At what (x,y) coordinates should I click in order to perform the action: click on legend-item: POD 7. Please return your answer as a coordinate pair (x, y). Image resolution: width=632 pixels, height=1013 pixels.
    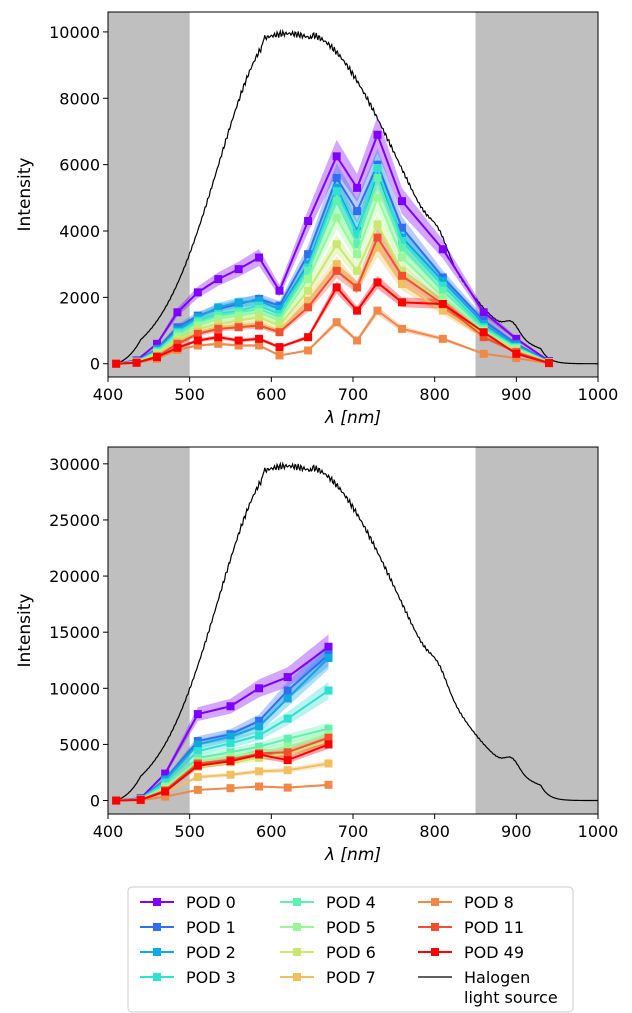
    Looking at the image, I should click on (328, 977).